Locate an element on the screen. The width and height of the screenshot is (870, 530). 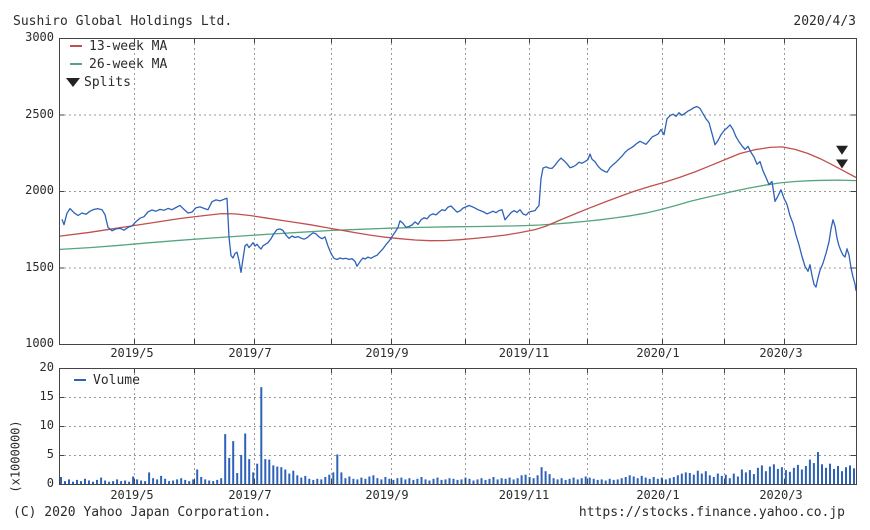
volume-y-axis-label: 10 is located at coordinates (46, 425).